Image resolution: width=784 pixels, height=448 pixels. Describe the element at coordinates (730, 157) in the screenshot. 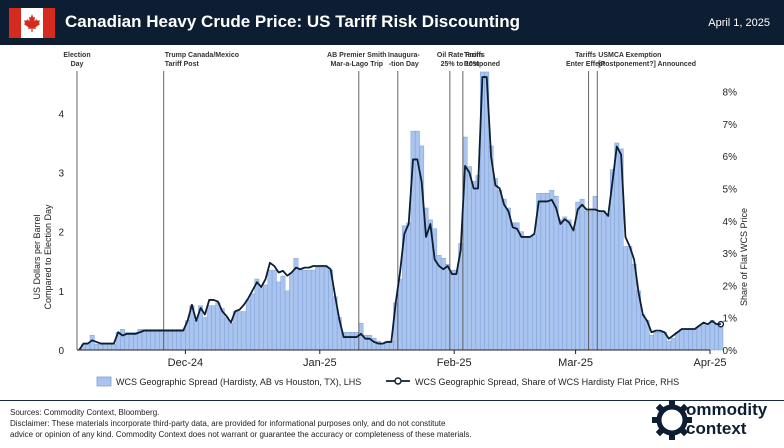

I see `y2-tick-label: 6%` at that location.